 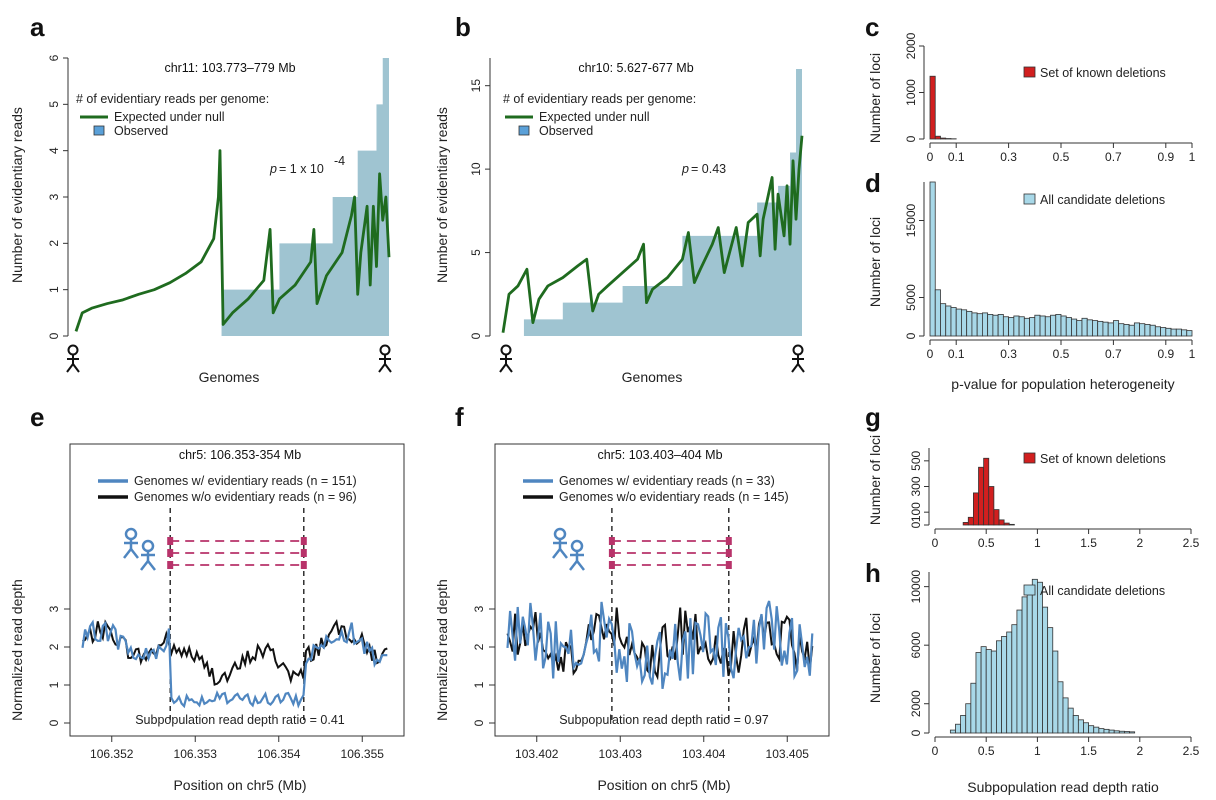 I want to click on depth-line-with, so click(x=660, y=644).